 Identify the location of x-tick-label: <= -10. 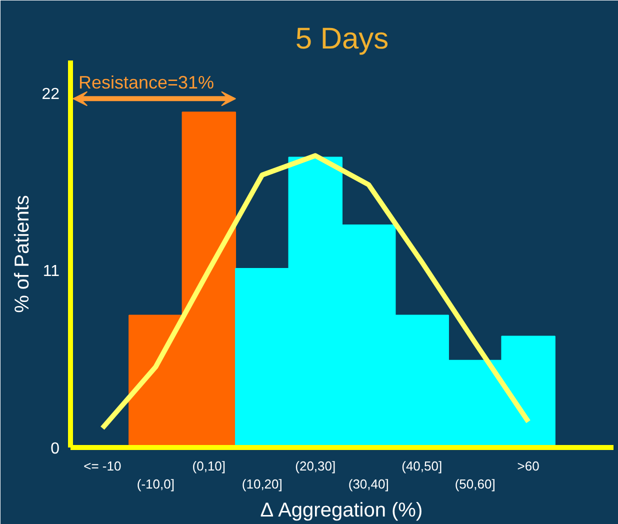
(103, 466).